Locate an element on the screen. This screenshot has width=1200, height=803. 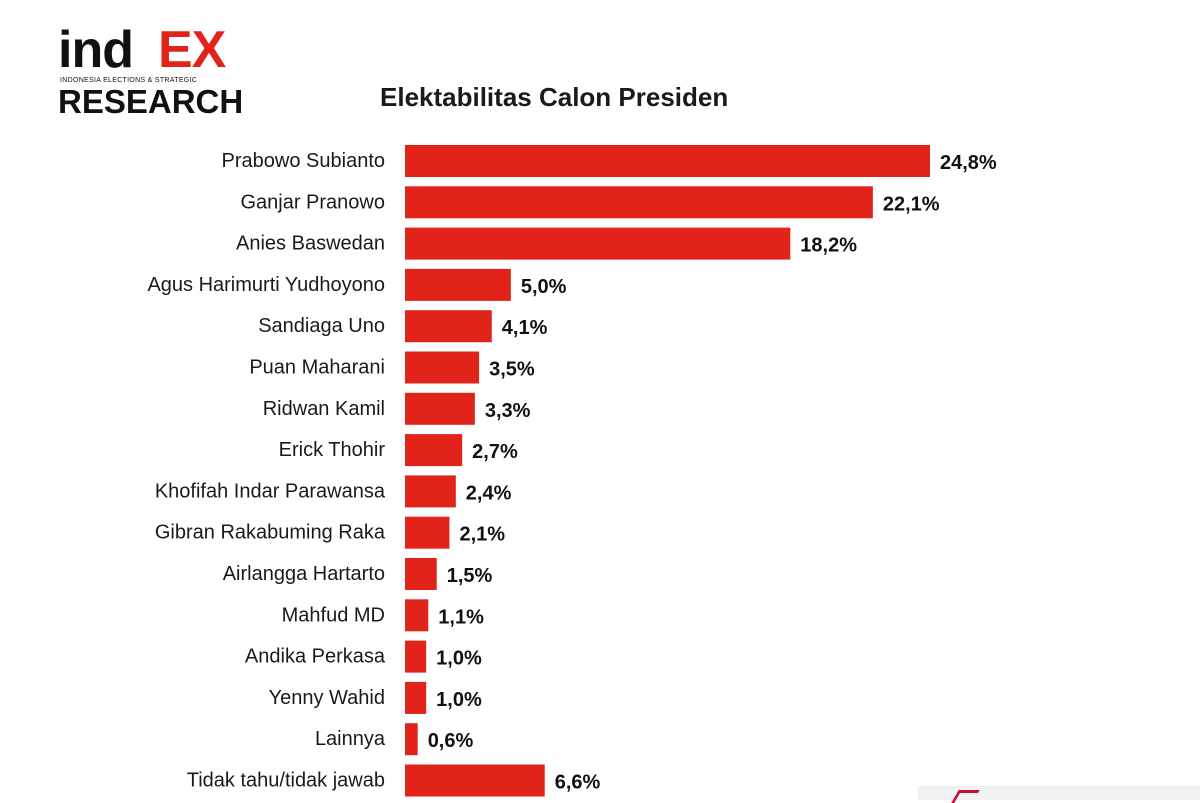
value-label: 2,1% is located at coordinates (482, 535).